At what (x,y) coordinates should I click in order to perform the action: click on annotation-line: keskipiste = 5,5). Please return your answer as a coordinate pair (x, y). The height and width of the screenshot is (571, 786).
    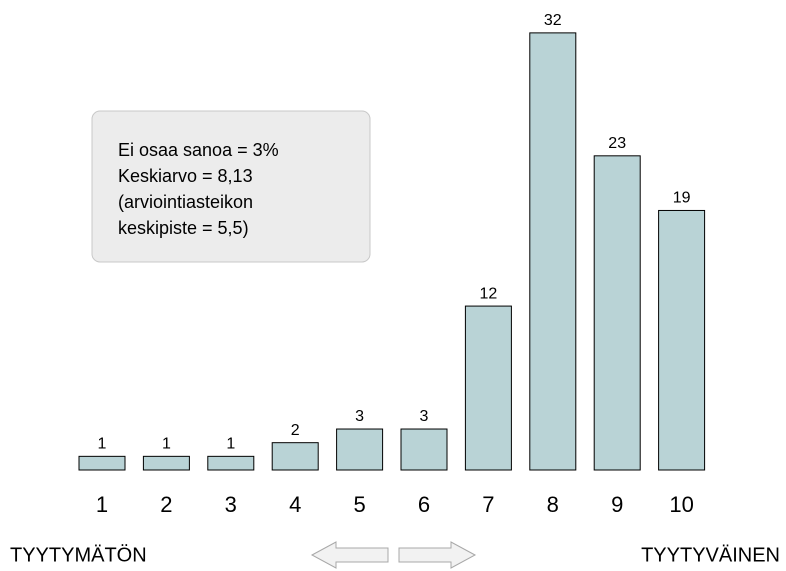
    Looking at the image, I should click on (183, 228).